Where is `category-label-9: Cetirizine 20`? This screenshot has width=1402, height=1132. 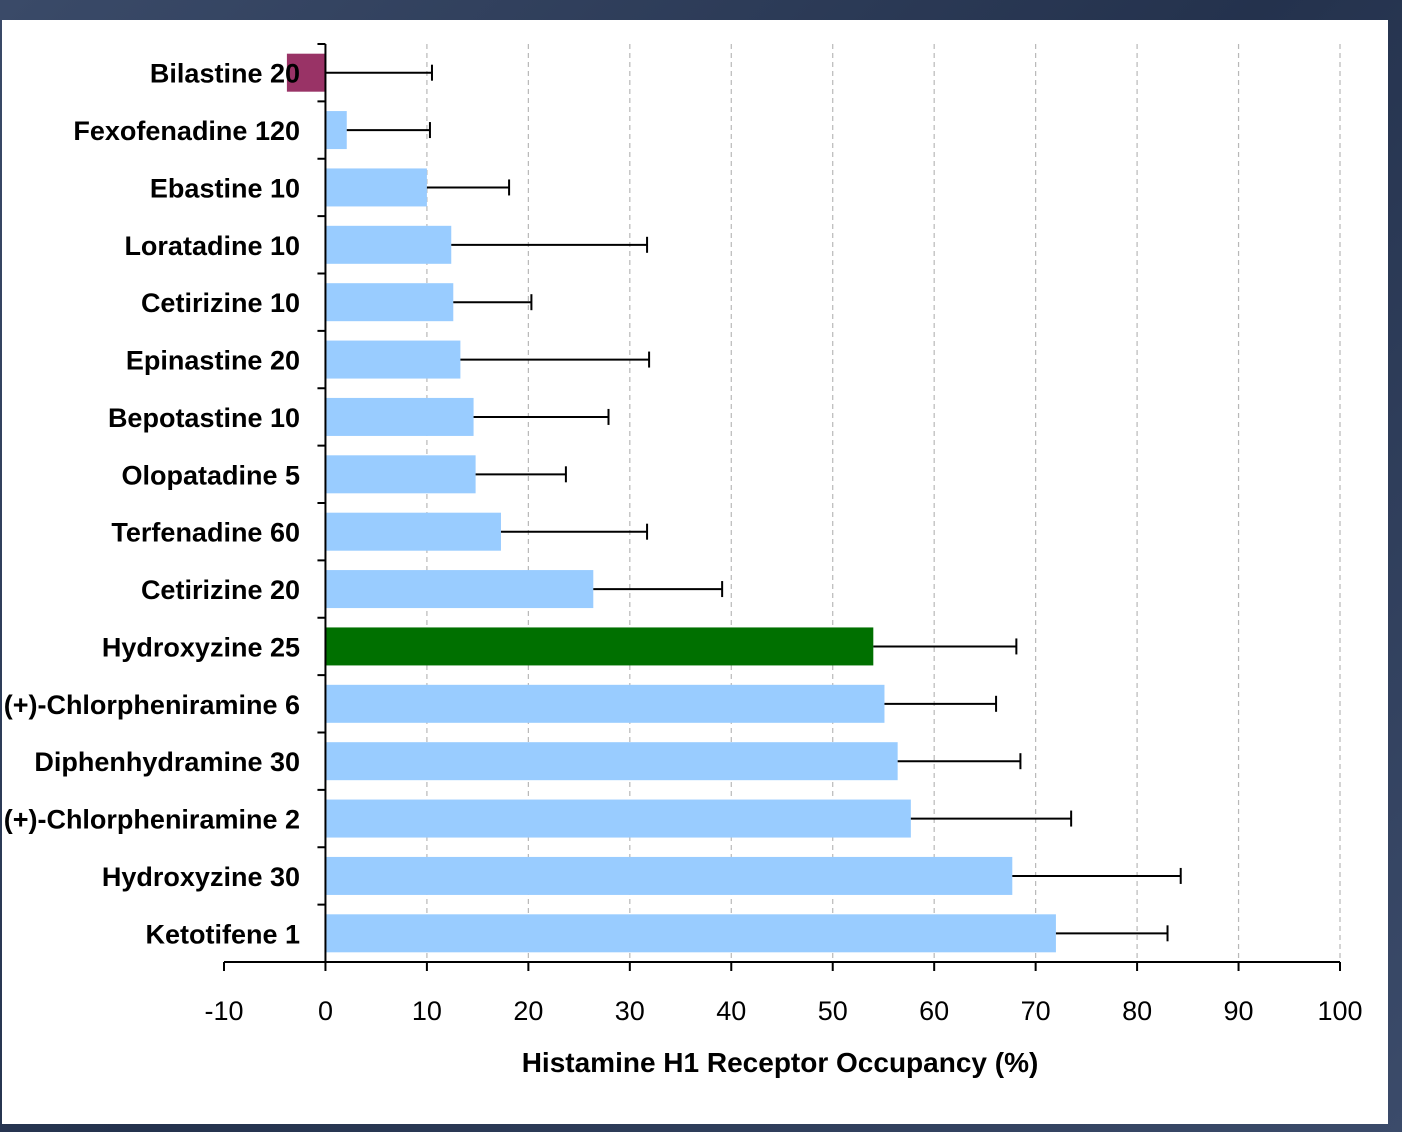
category-label-9: Cetirizine 20 is located at coordinates (220, 590).